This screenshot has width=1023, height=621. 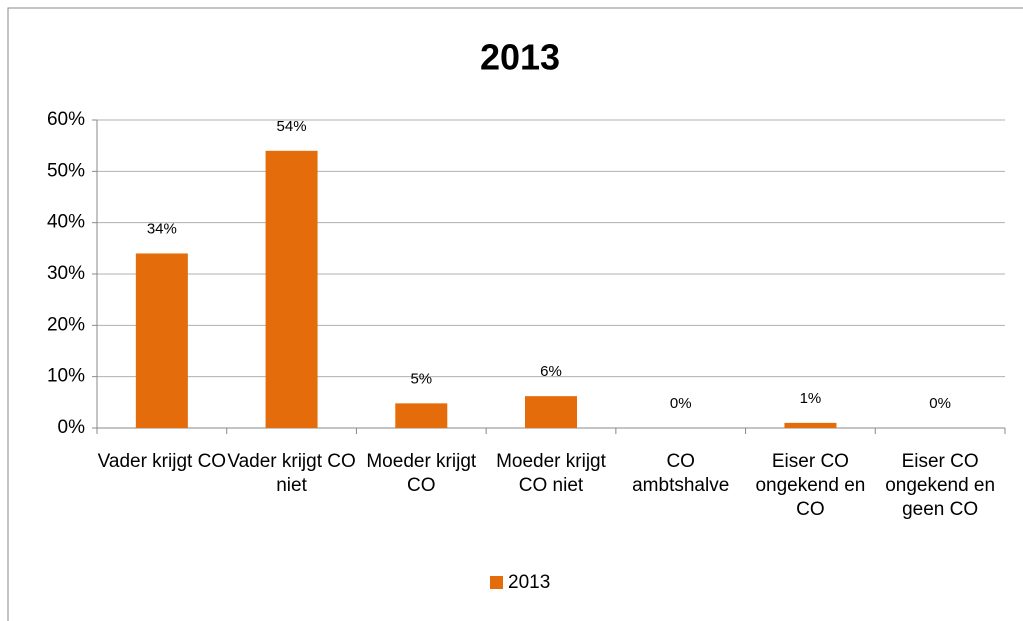 I want to click on y-tick-label: 20%, so click(x=66, y=324).